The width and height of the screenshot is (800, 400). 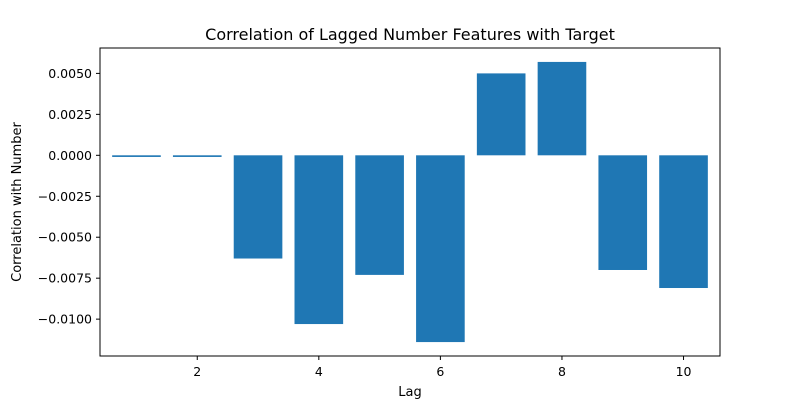 I want to click on x-axis: 2 4 6 8 10, so click(x=442, y=367).